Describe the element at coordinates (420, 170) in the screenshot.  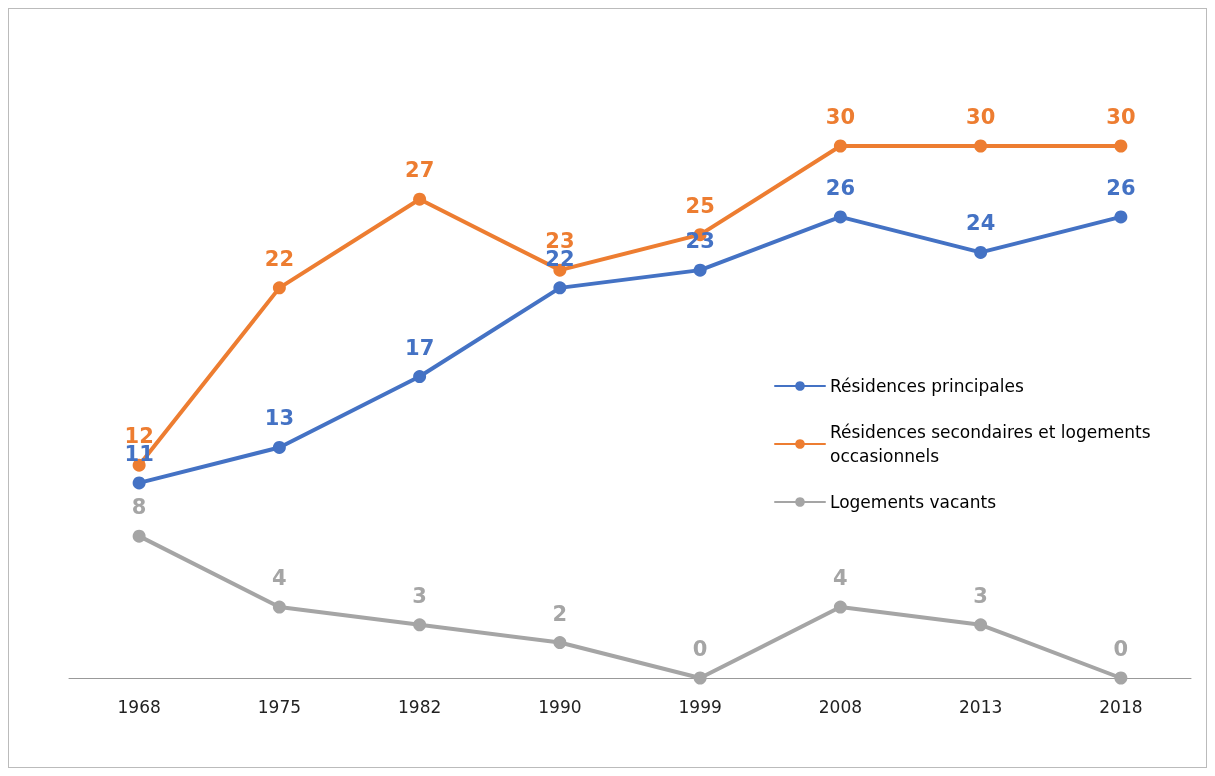
I see `data-label: 27` at that location.